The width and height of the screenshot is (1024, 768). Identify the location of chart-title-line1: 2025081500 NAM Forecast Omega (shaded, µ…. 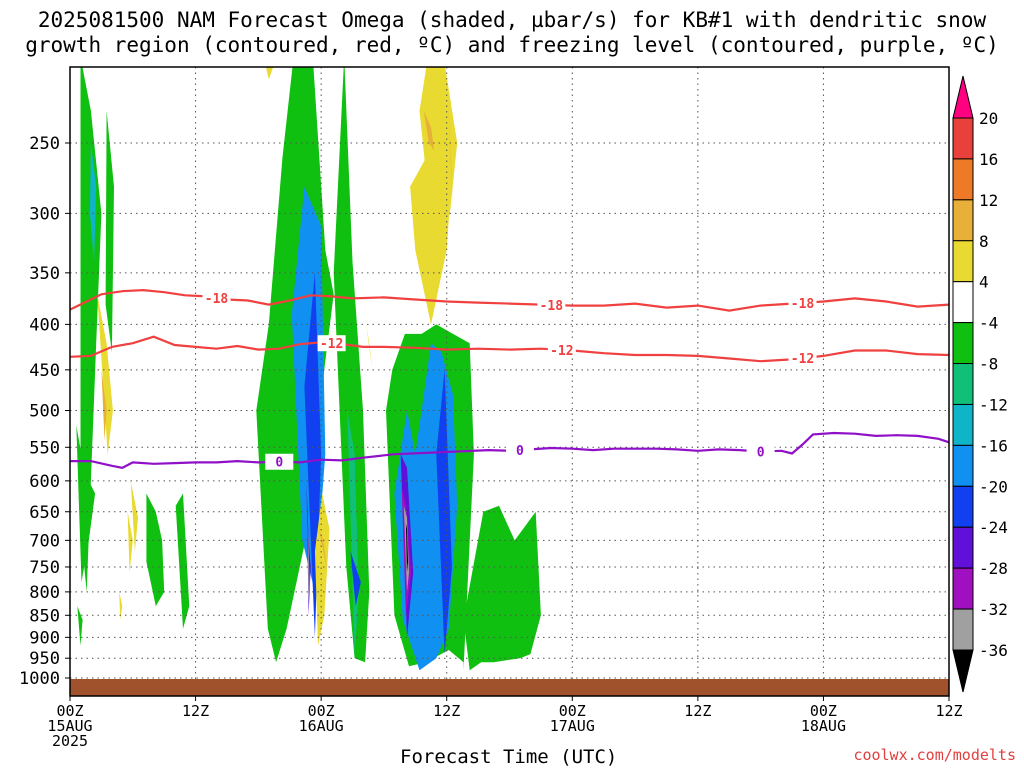
(512, 20).